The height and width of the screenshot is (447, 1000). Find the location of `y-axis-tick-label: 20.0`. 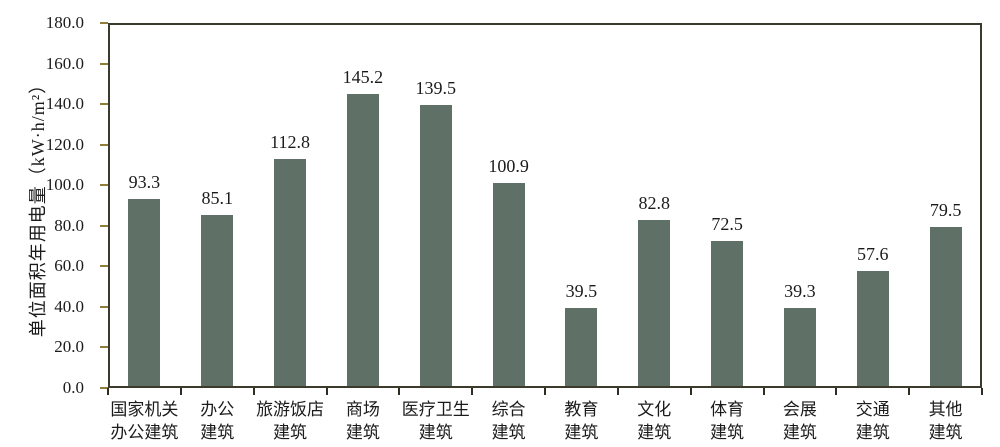

y-axis-tick-label: 20.0 is located at coordinates (69, 347).